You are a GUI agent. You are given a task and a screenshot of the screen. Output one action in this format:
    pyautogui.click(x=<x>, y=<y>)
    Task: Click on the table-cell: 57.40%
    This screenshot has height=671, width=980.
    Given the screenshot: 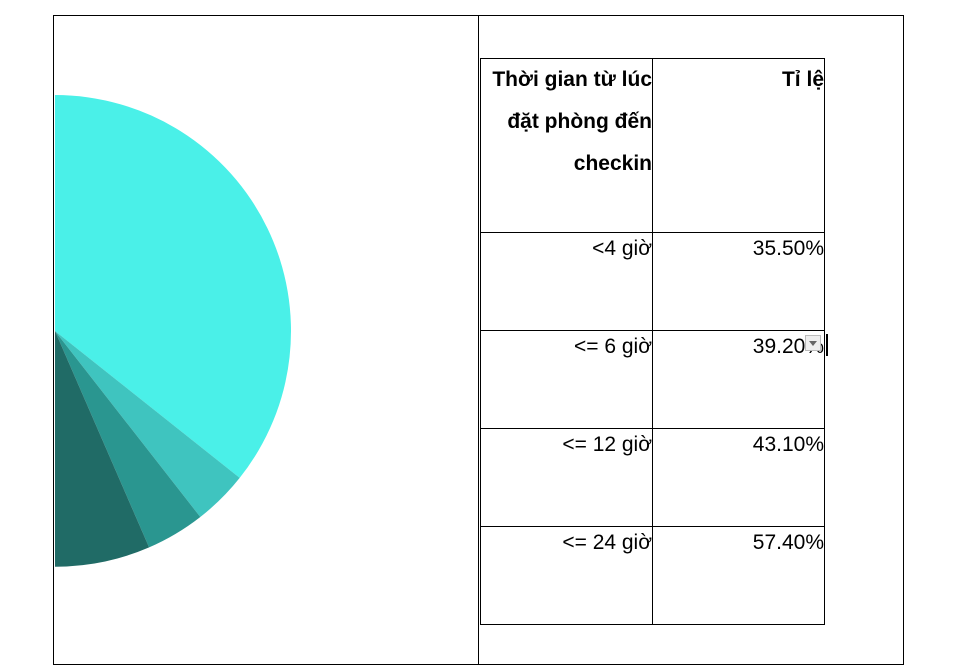 What is the action you would take?
    pyautogui.click(x=738, y=575)
    